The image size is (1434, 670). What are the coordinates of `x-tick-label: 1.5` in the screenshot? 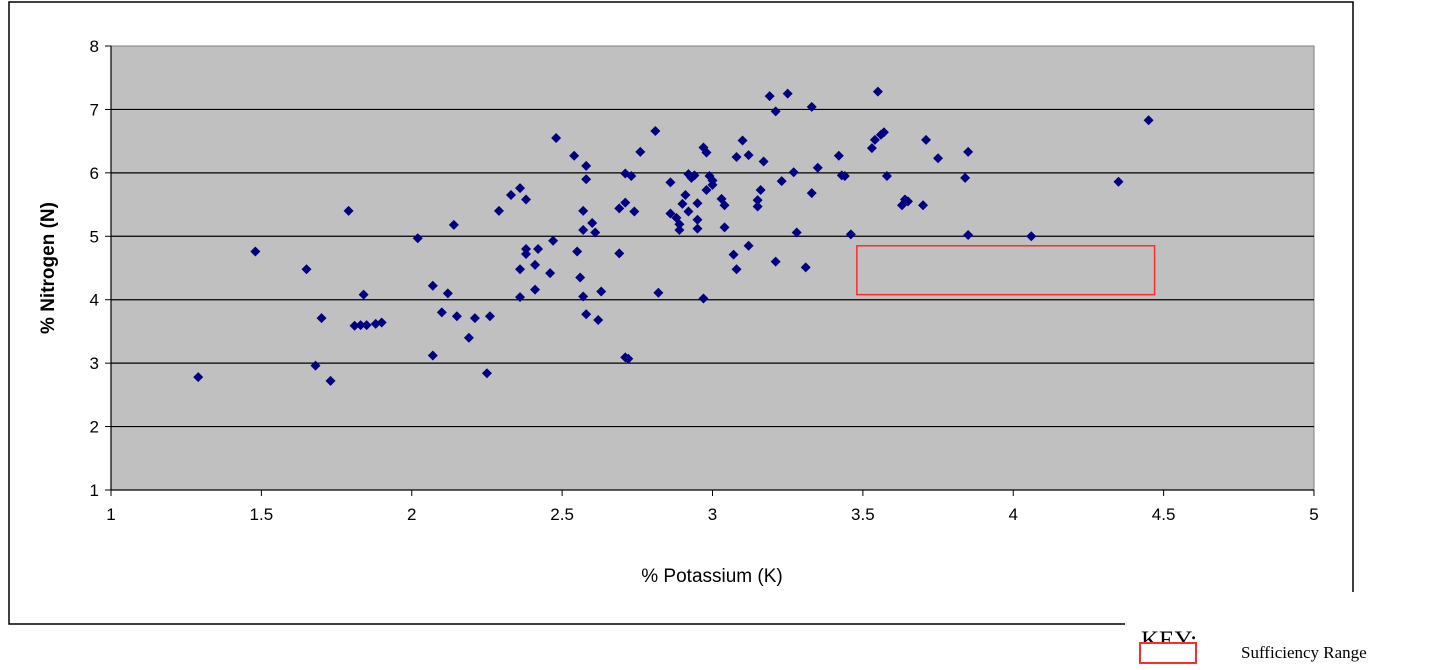 It's located at (262, 514).